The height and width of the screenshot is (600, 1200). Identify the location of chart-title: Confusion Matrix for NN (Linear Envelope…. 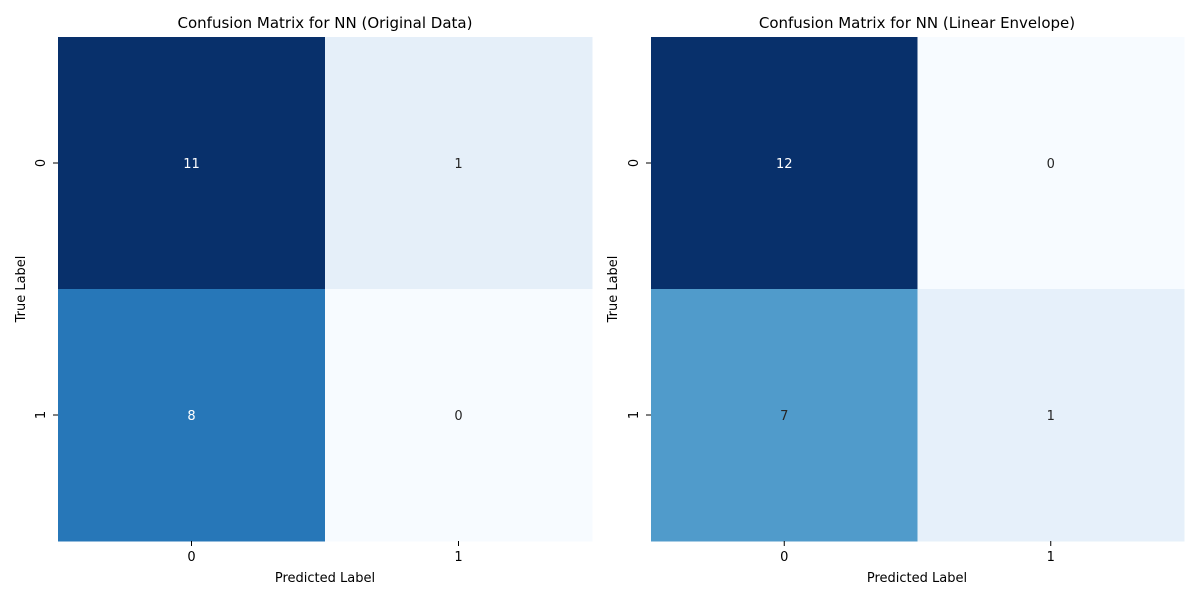
(917, 23).